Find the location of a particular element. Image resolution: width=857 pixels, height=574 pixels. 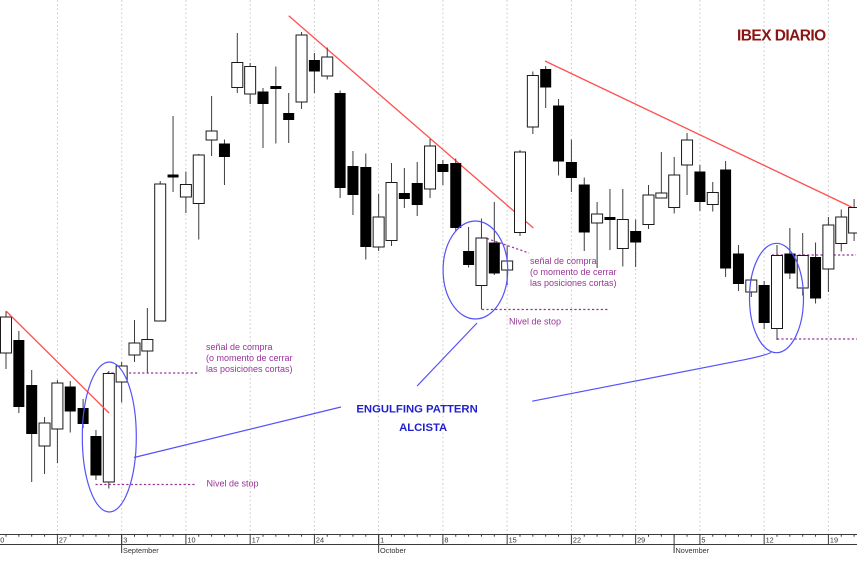

svg-text: 15 is located at coordinates (513, 540).